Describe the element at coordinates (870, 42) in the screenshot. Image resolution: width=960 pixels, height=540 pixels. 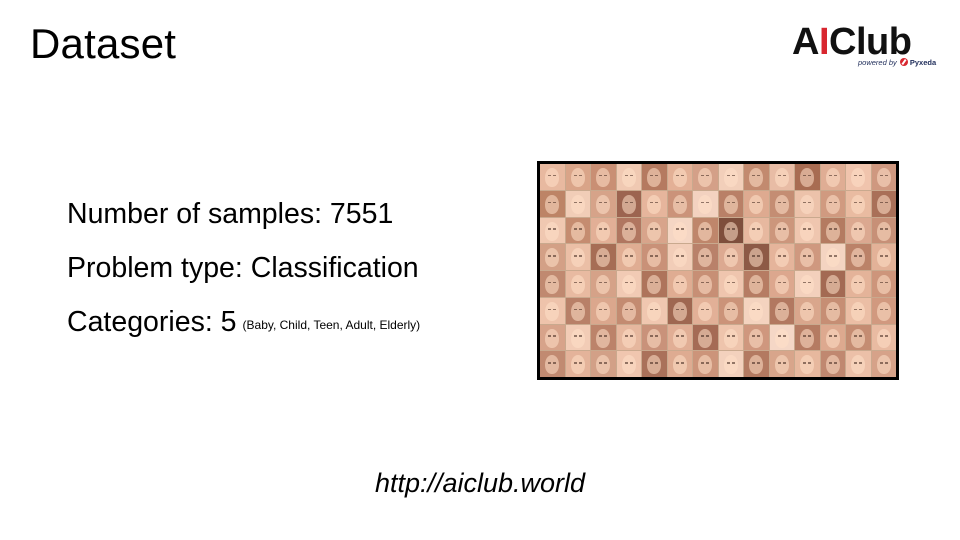
I see `logo-club: Club` at that location.